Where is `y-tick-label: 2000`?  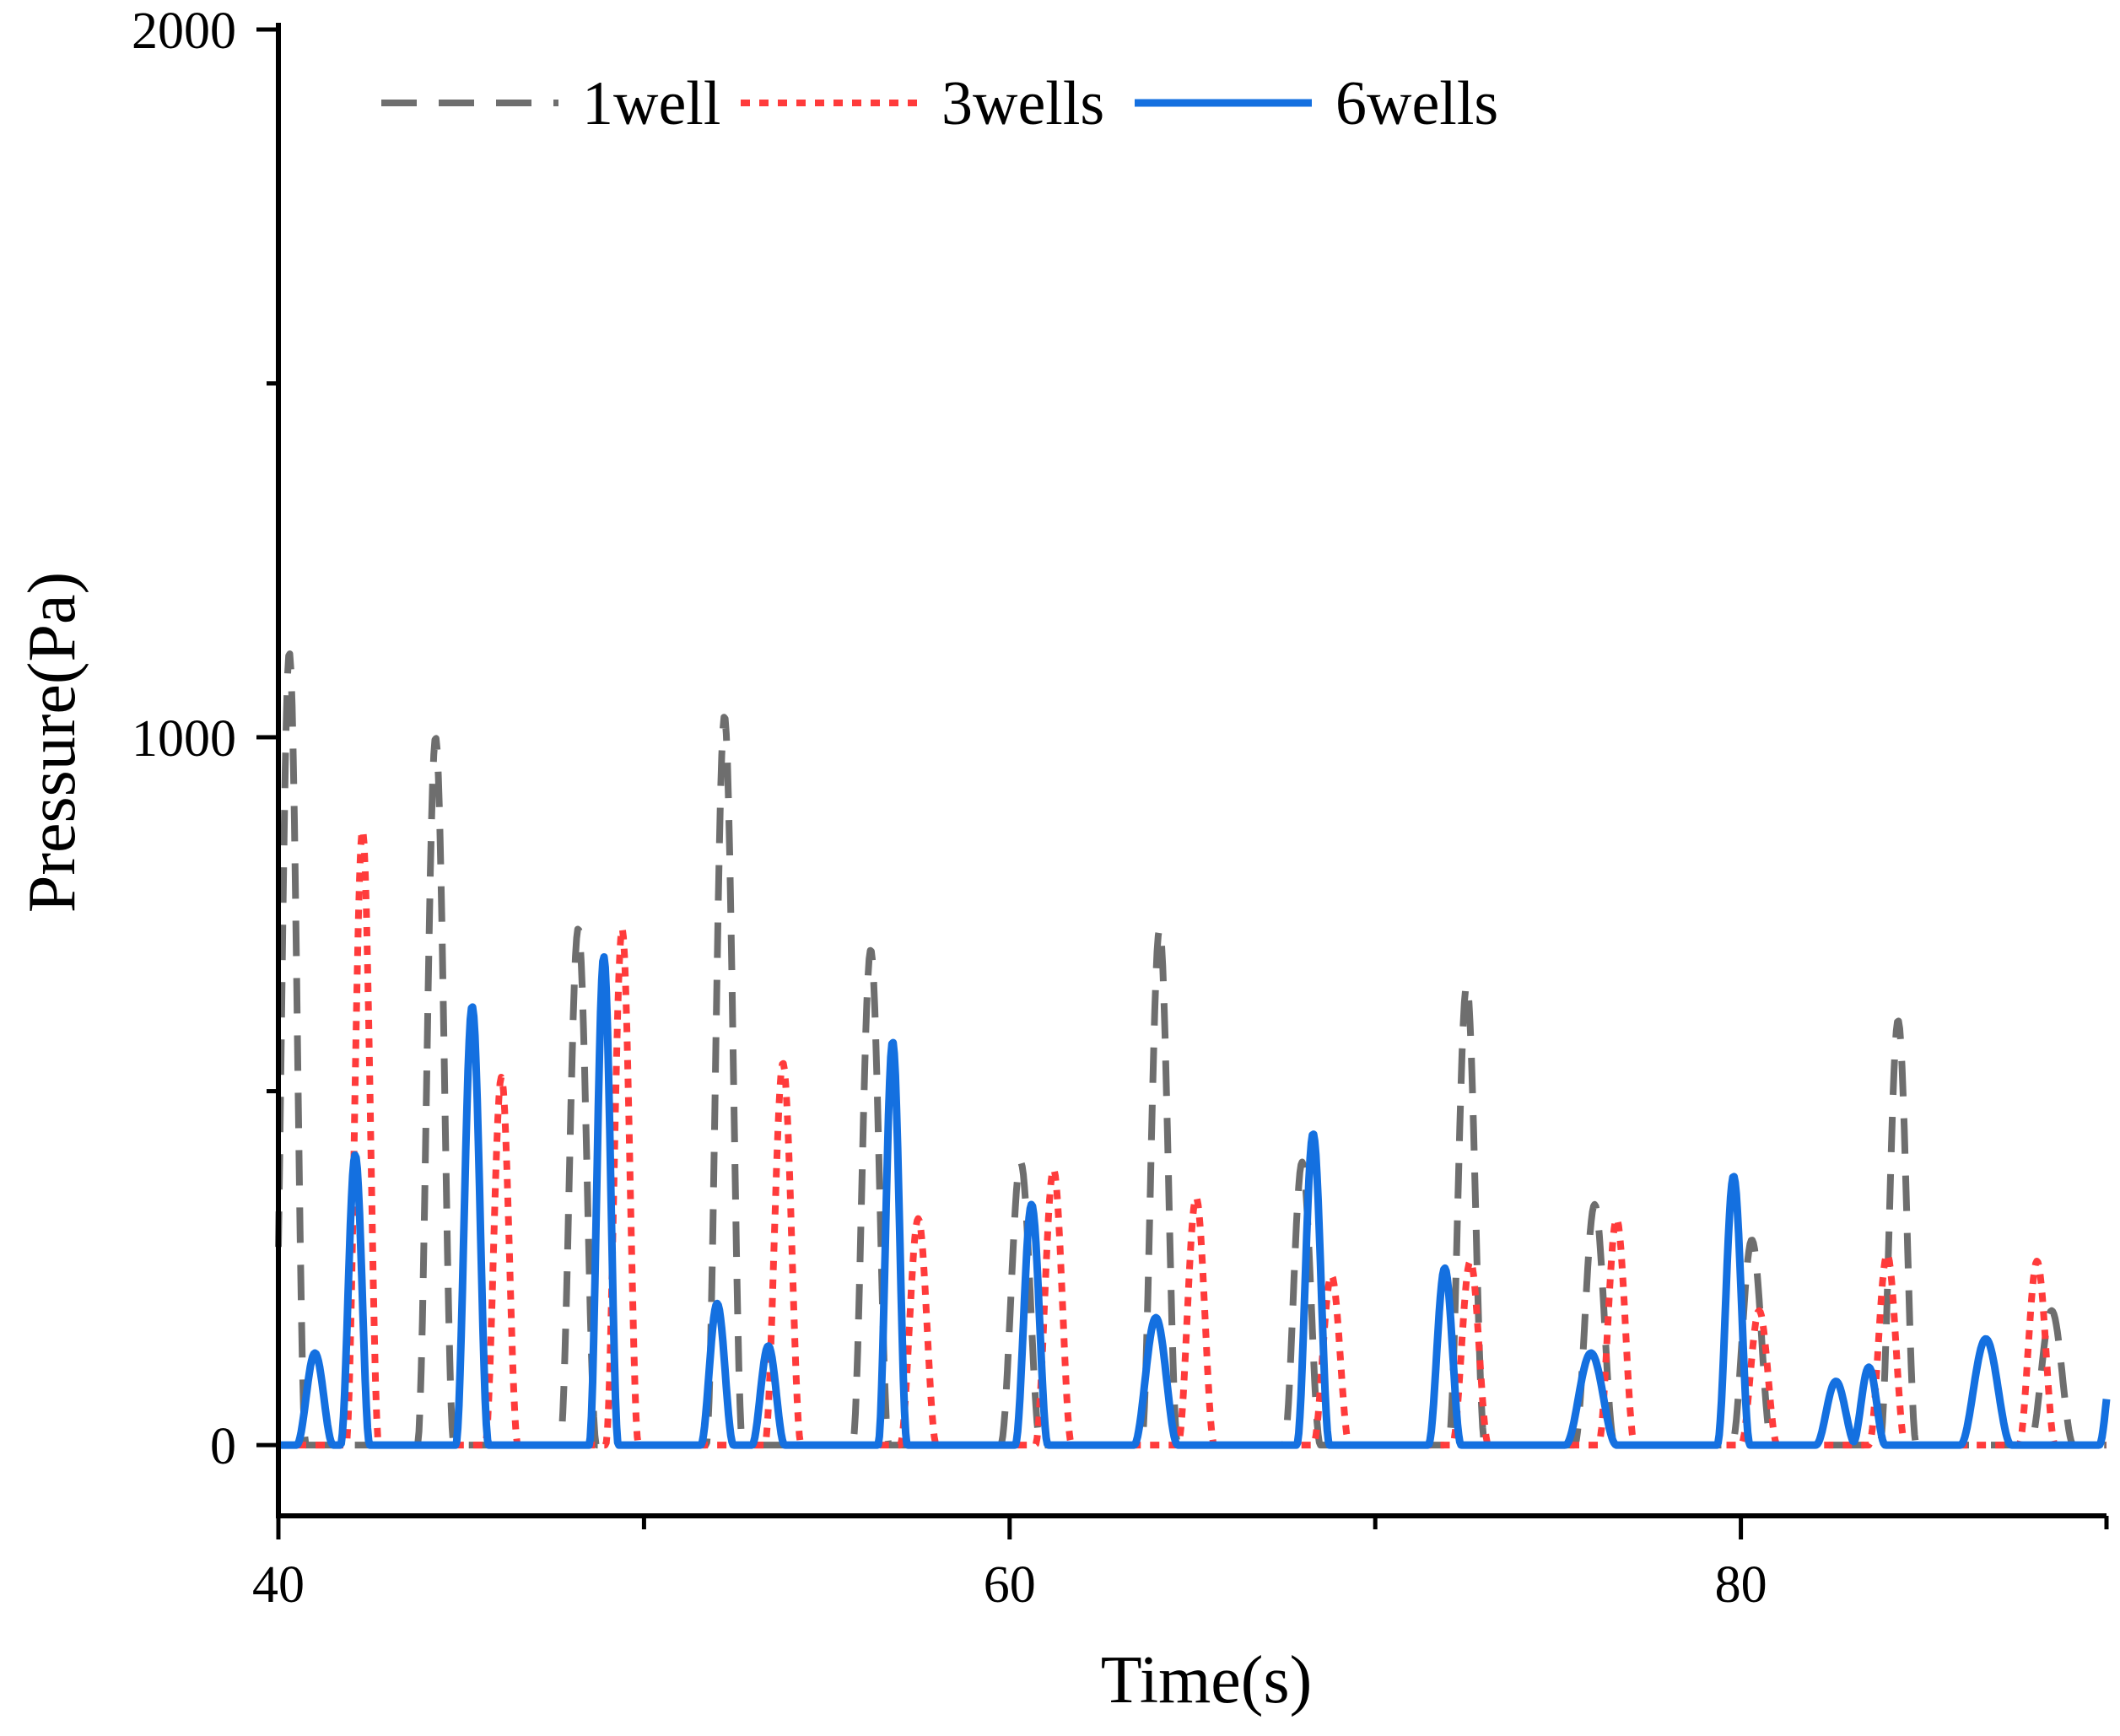
y-tick-label: 2000 is located at coordinates (184, 32).